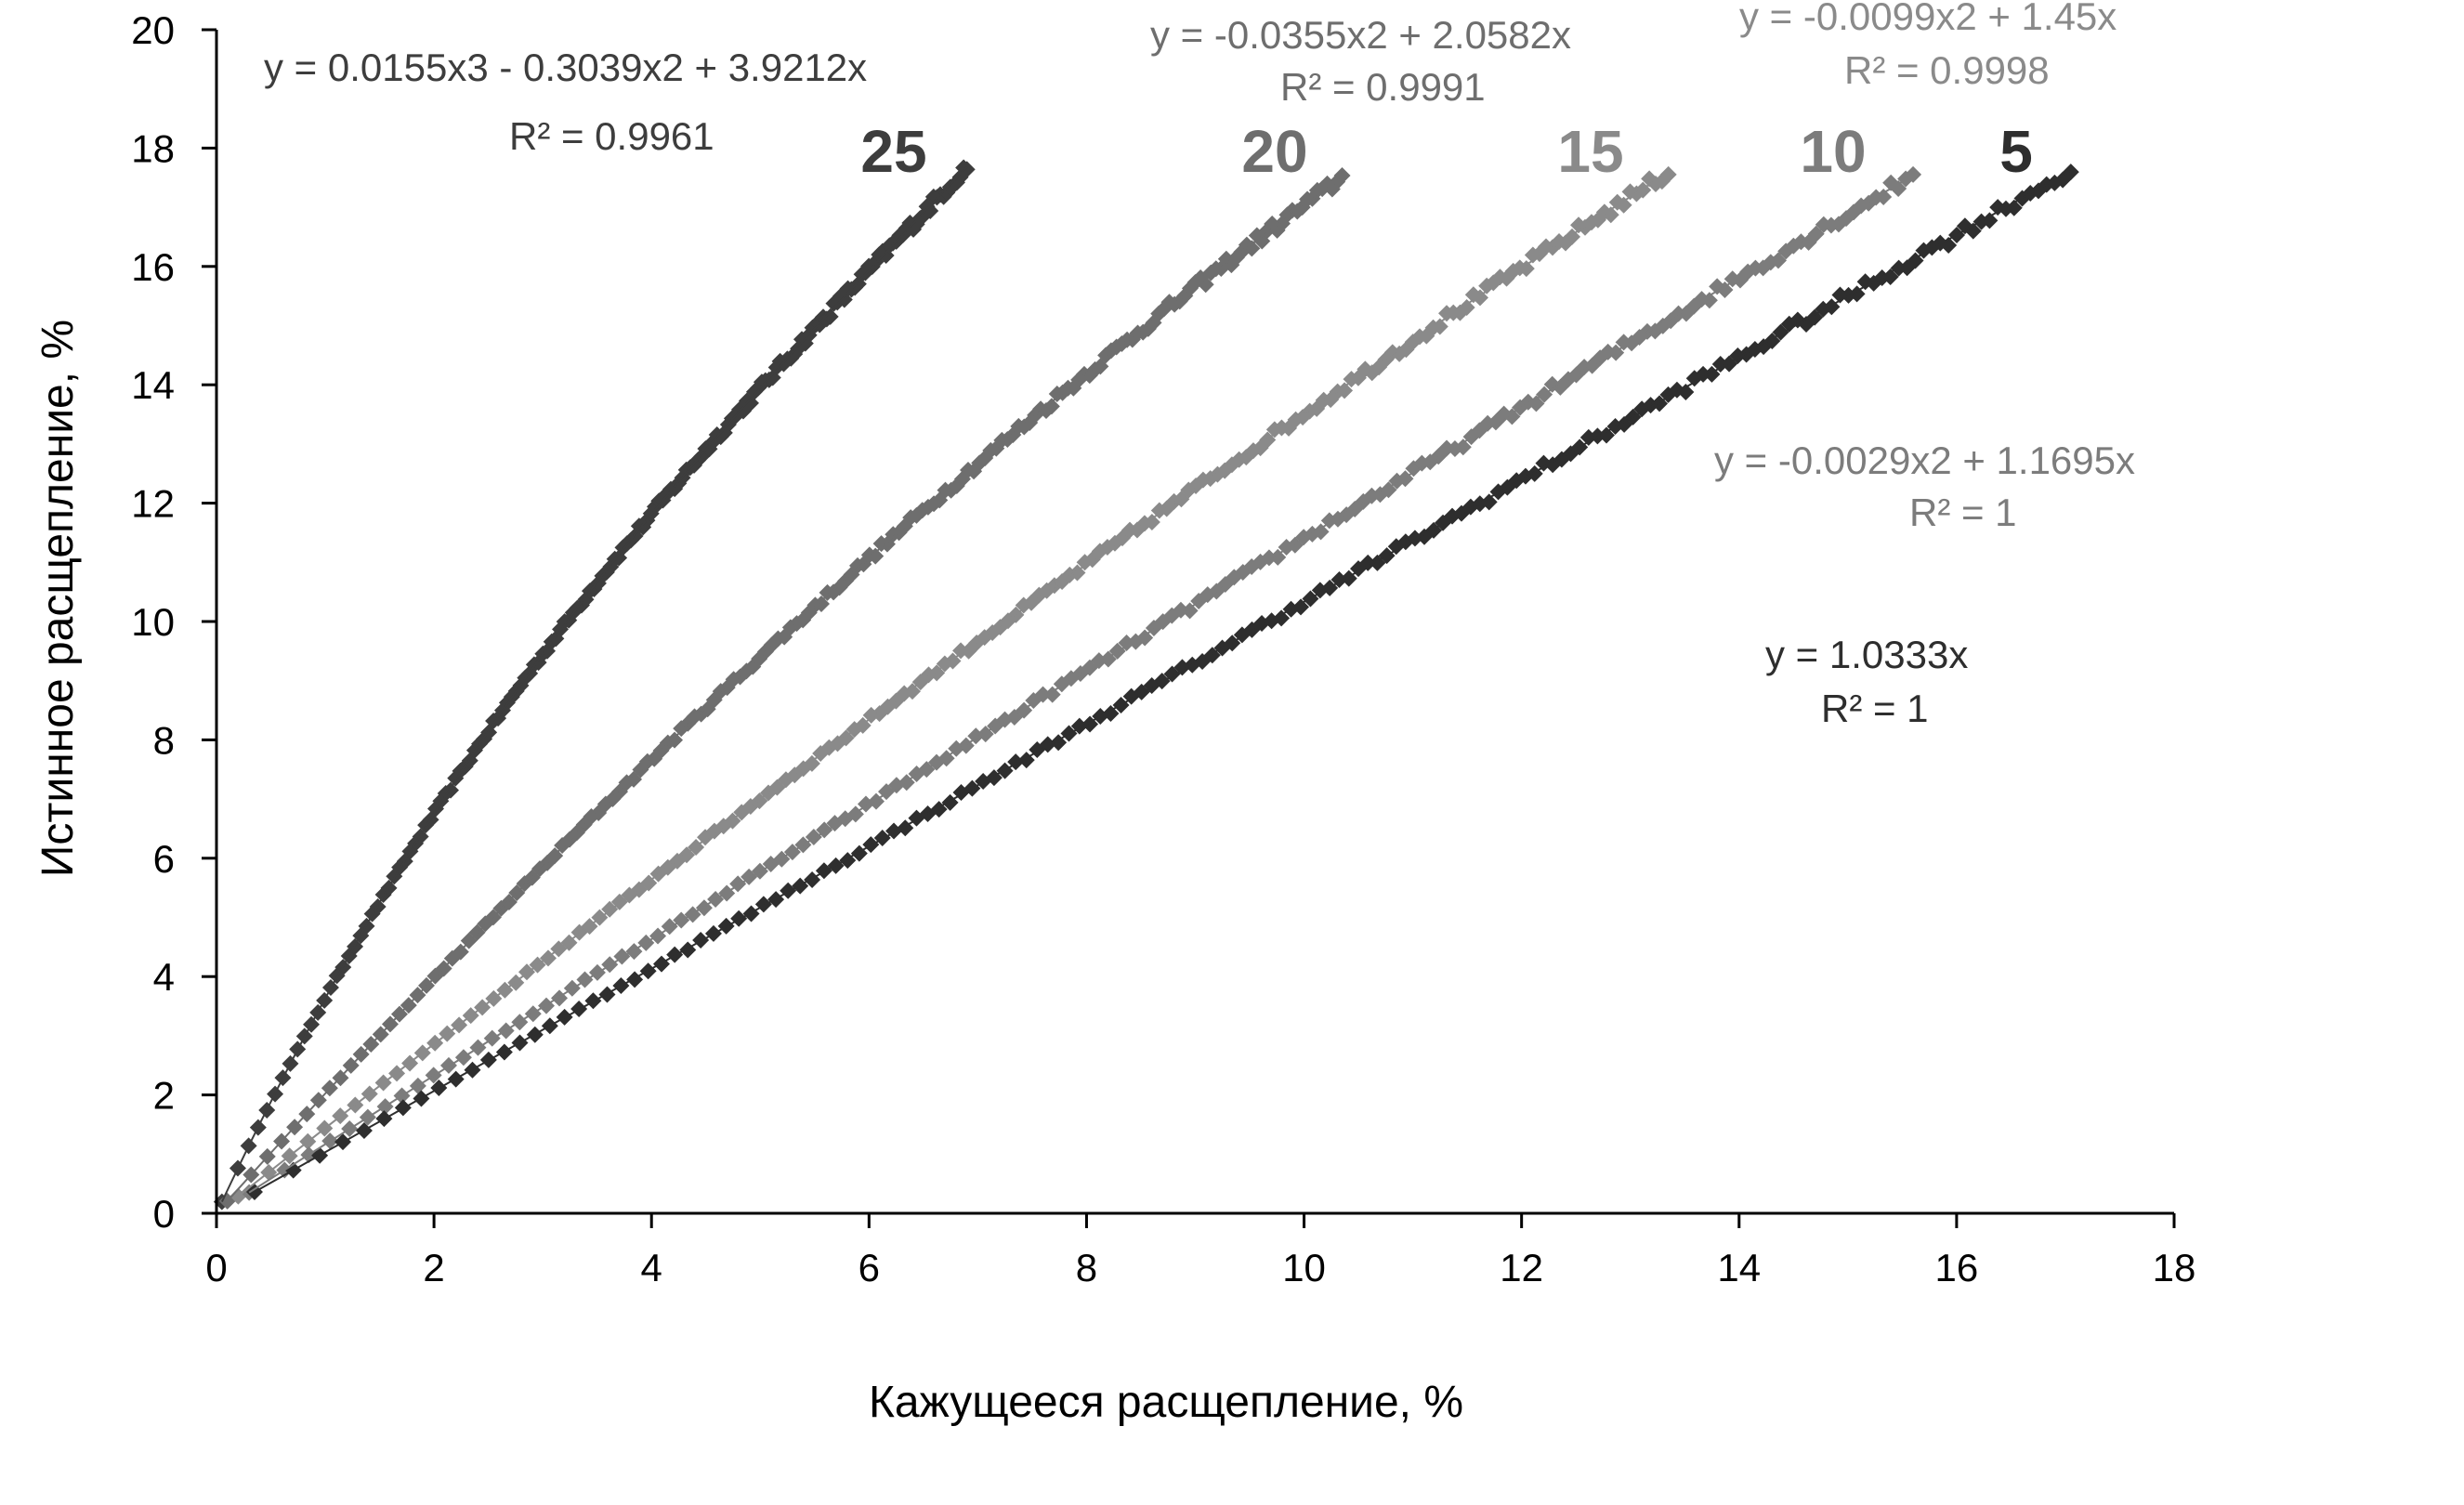 This screenshot has height=1505, width=2464. What do you see at coordinates (1963, 512) in the screenshot?
I see `r2-series-10: R² = 1` at bounding box center [1963, 512].